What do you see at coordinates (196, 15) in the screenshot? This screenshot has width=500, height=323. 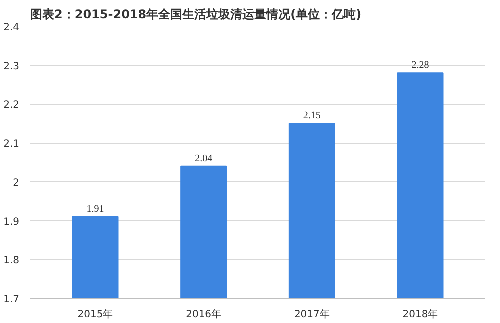 I see `chart-title: 图表2：2015-2018年全国生活垃圾清运量情况(单位：亿吨)` at bounding box center [196, 15].